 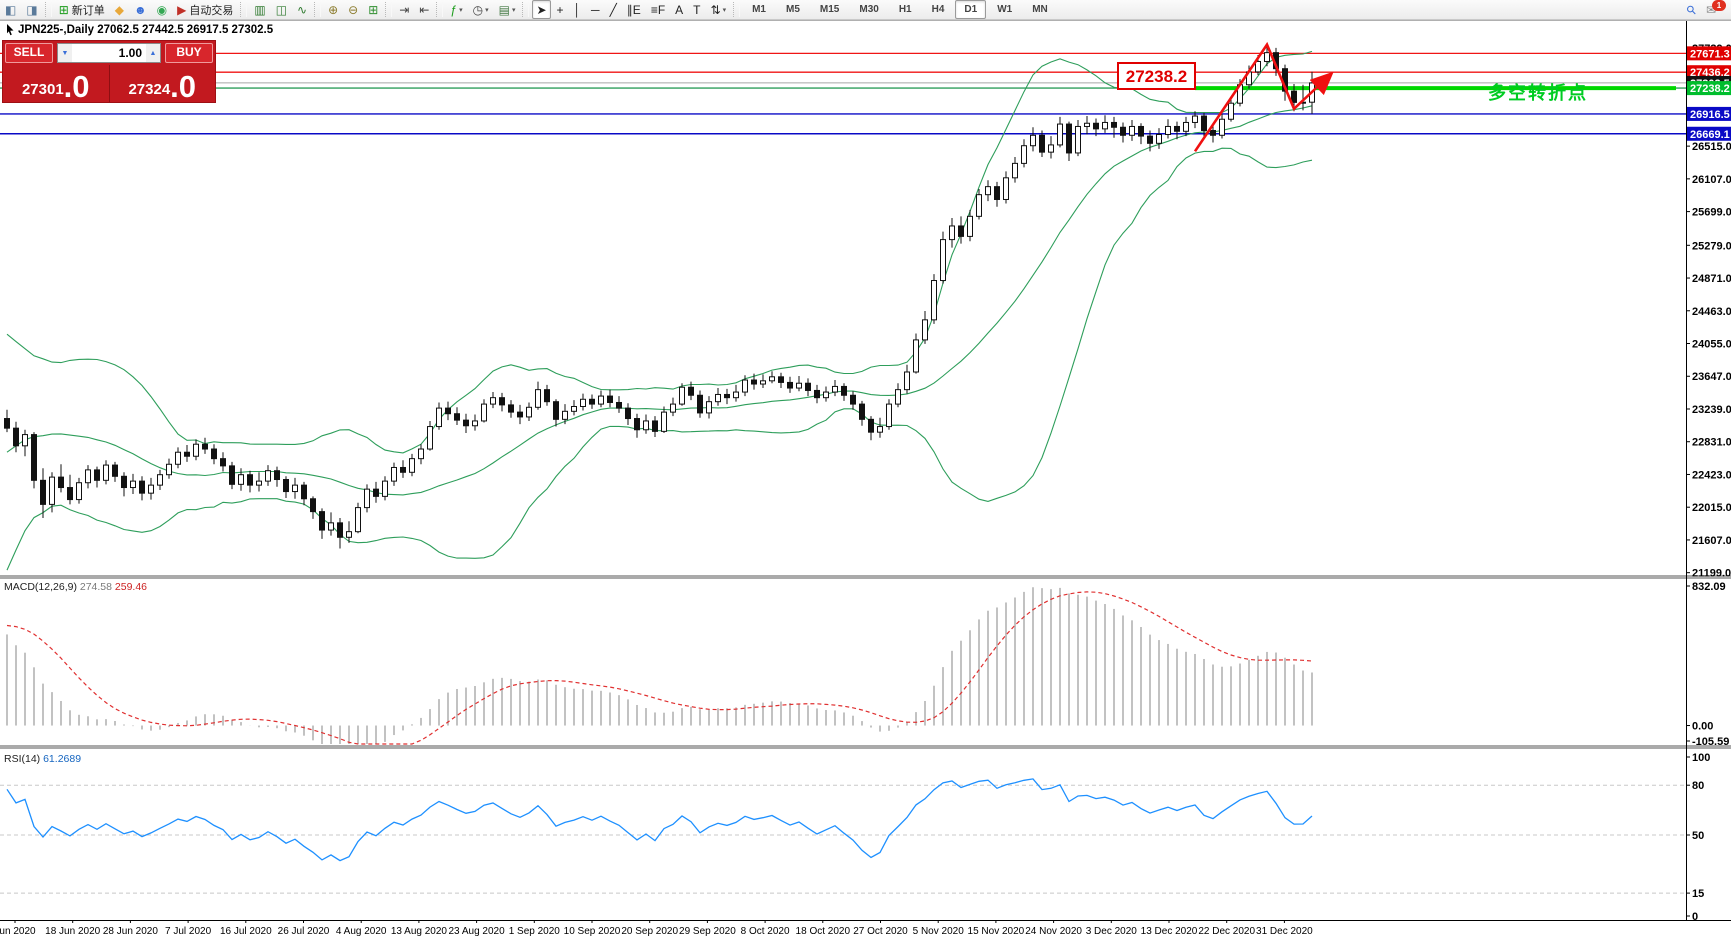 What do you see at coordinates (659, 665) in the screenshot?
I see `macd-histogram` at bounding box center [659, 665].